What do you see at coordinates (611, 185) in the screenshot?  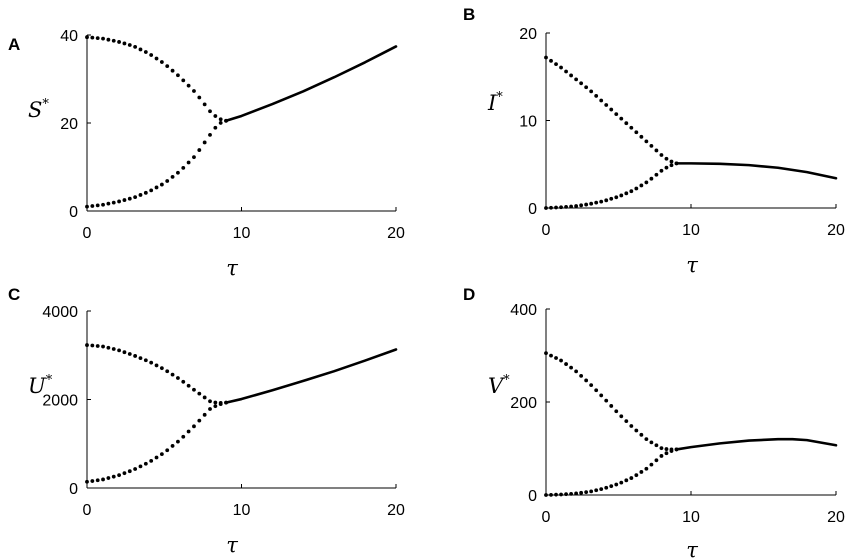 I see `panel-b-series-2-dots` at bounding box center [611, 185].